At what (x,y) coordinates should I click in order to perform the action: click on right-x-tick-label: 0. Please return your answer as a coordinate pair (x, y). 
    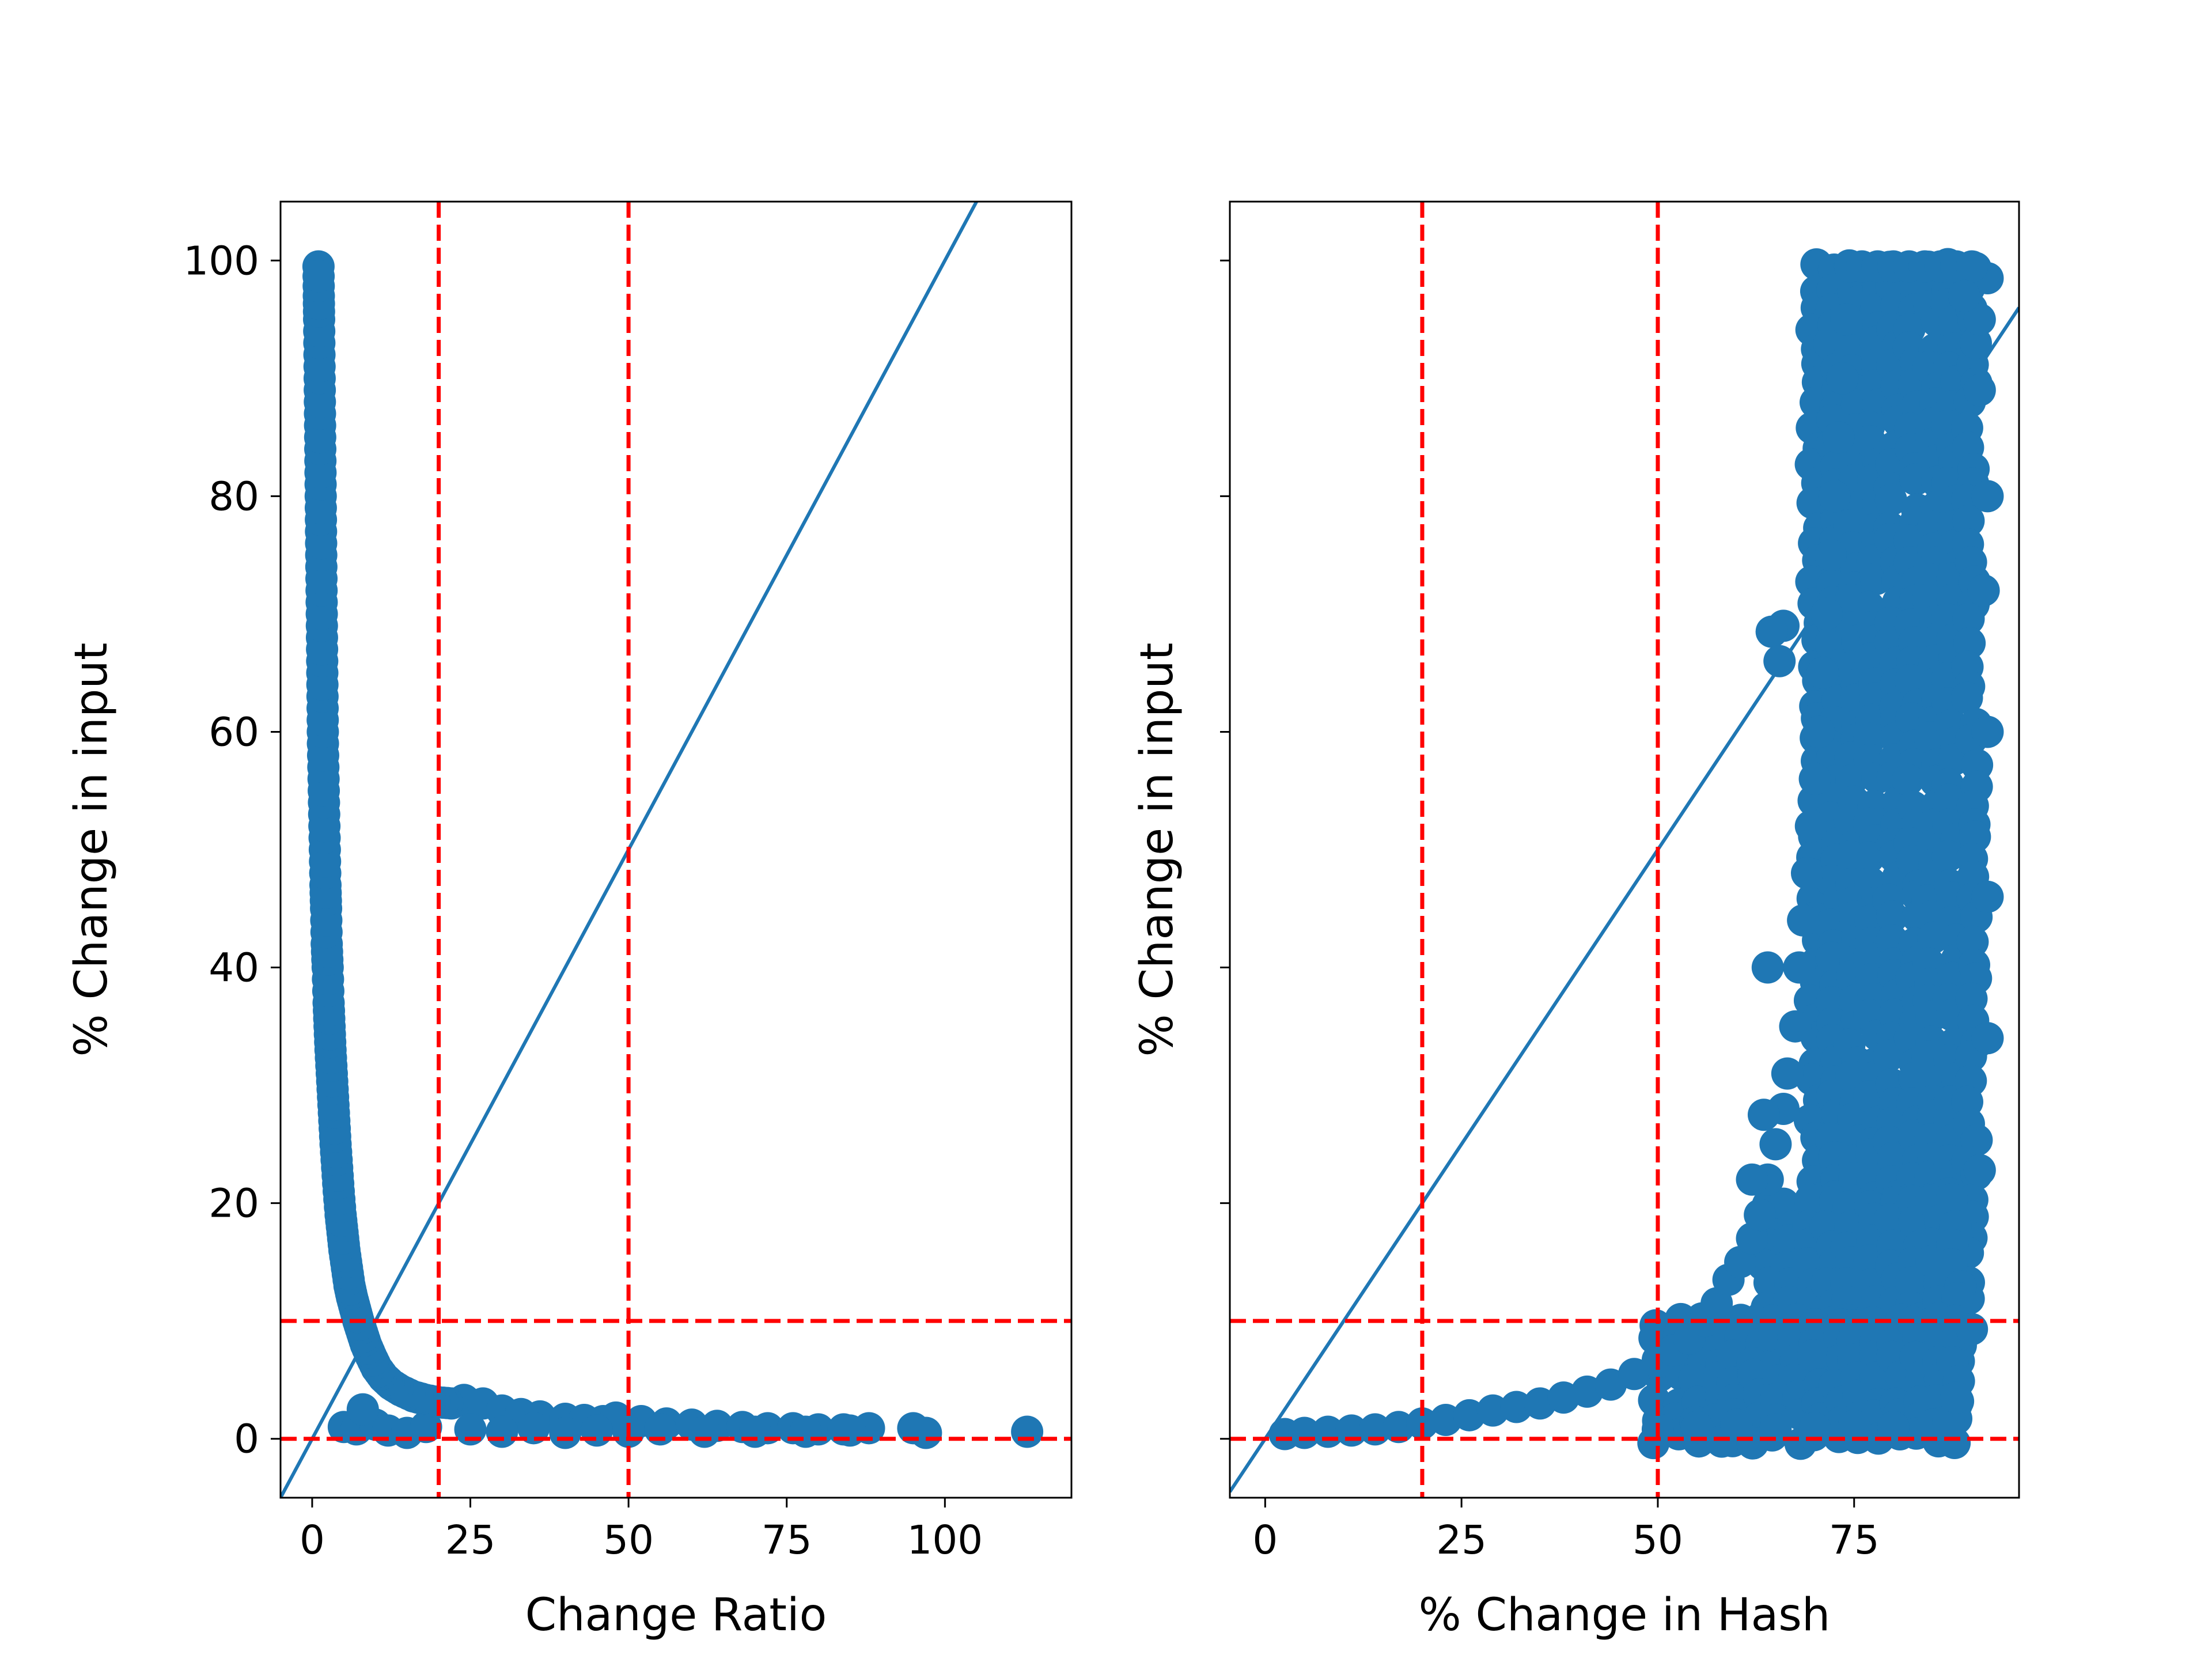
    Looking at the image, I should click on (1265, 1540).